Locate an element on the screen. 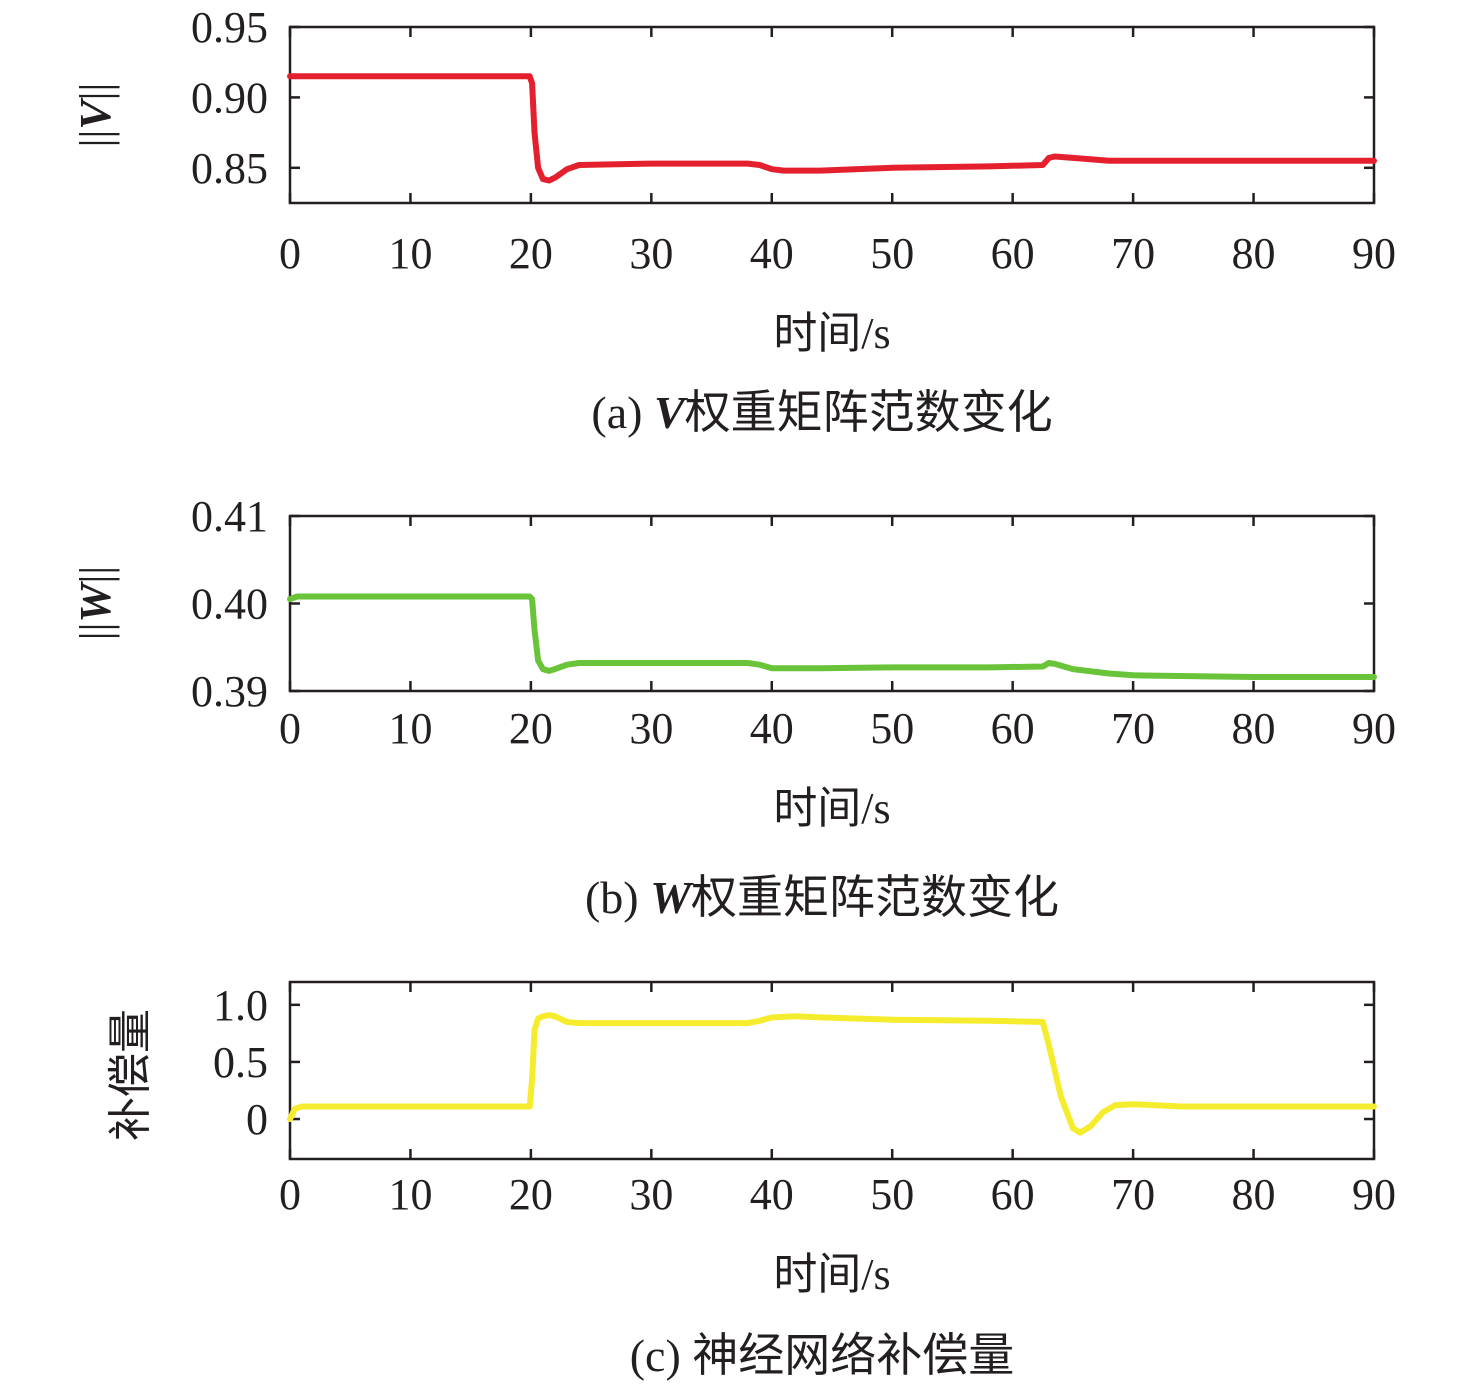 Image resolution: width=1476 pixels, height=1396 pixels. chart-b-x-tick-label: 20 is located at coordinates (531, 728).